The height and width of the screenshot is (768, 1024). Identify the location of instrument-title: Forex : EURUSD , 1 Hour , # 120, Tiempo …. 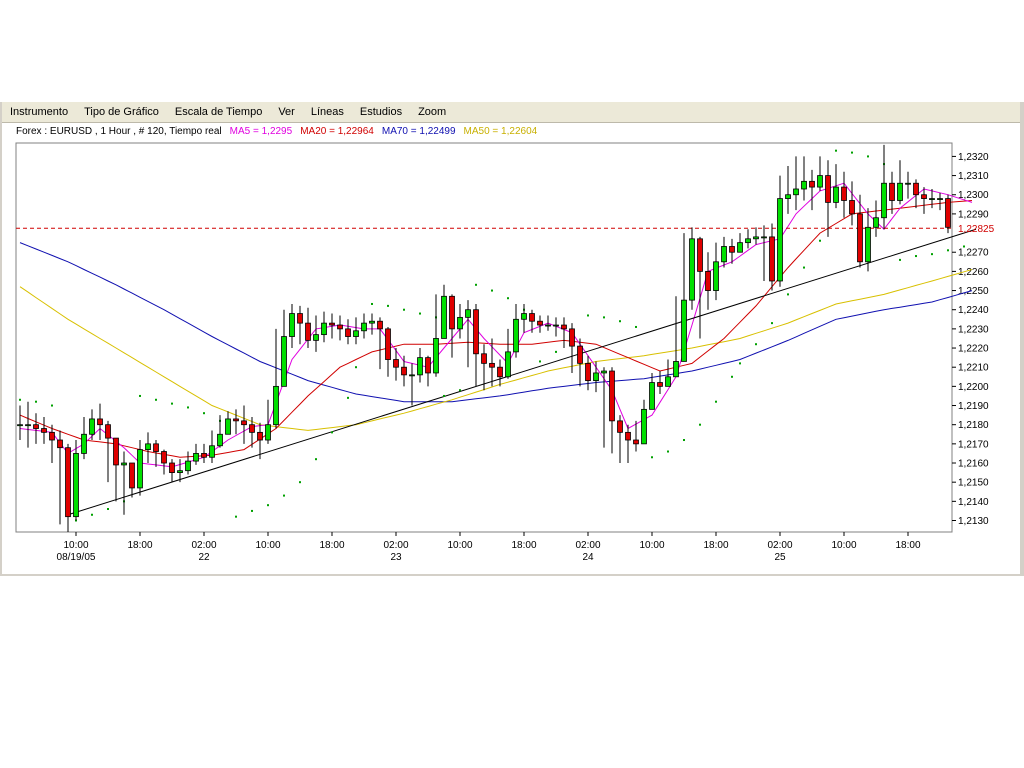
(119, 131).